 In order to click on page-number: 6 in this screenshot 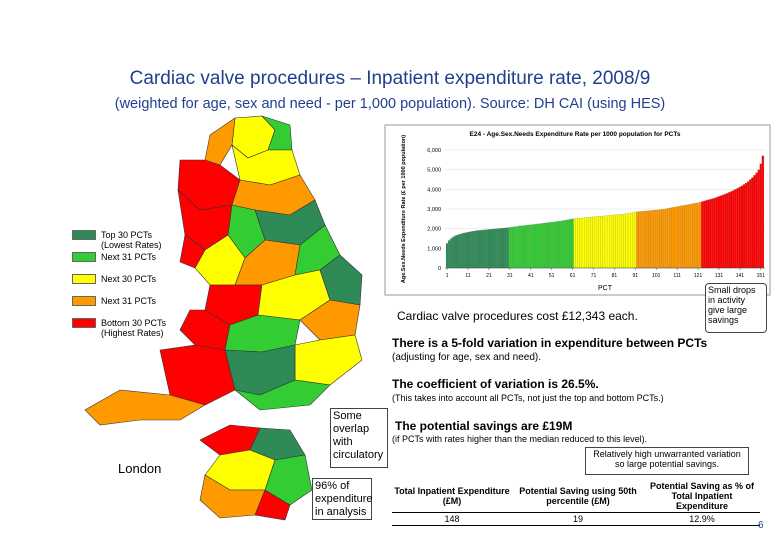, I will do `click(761, 525)`.